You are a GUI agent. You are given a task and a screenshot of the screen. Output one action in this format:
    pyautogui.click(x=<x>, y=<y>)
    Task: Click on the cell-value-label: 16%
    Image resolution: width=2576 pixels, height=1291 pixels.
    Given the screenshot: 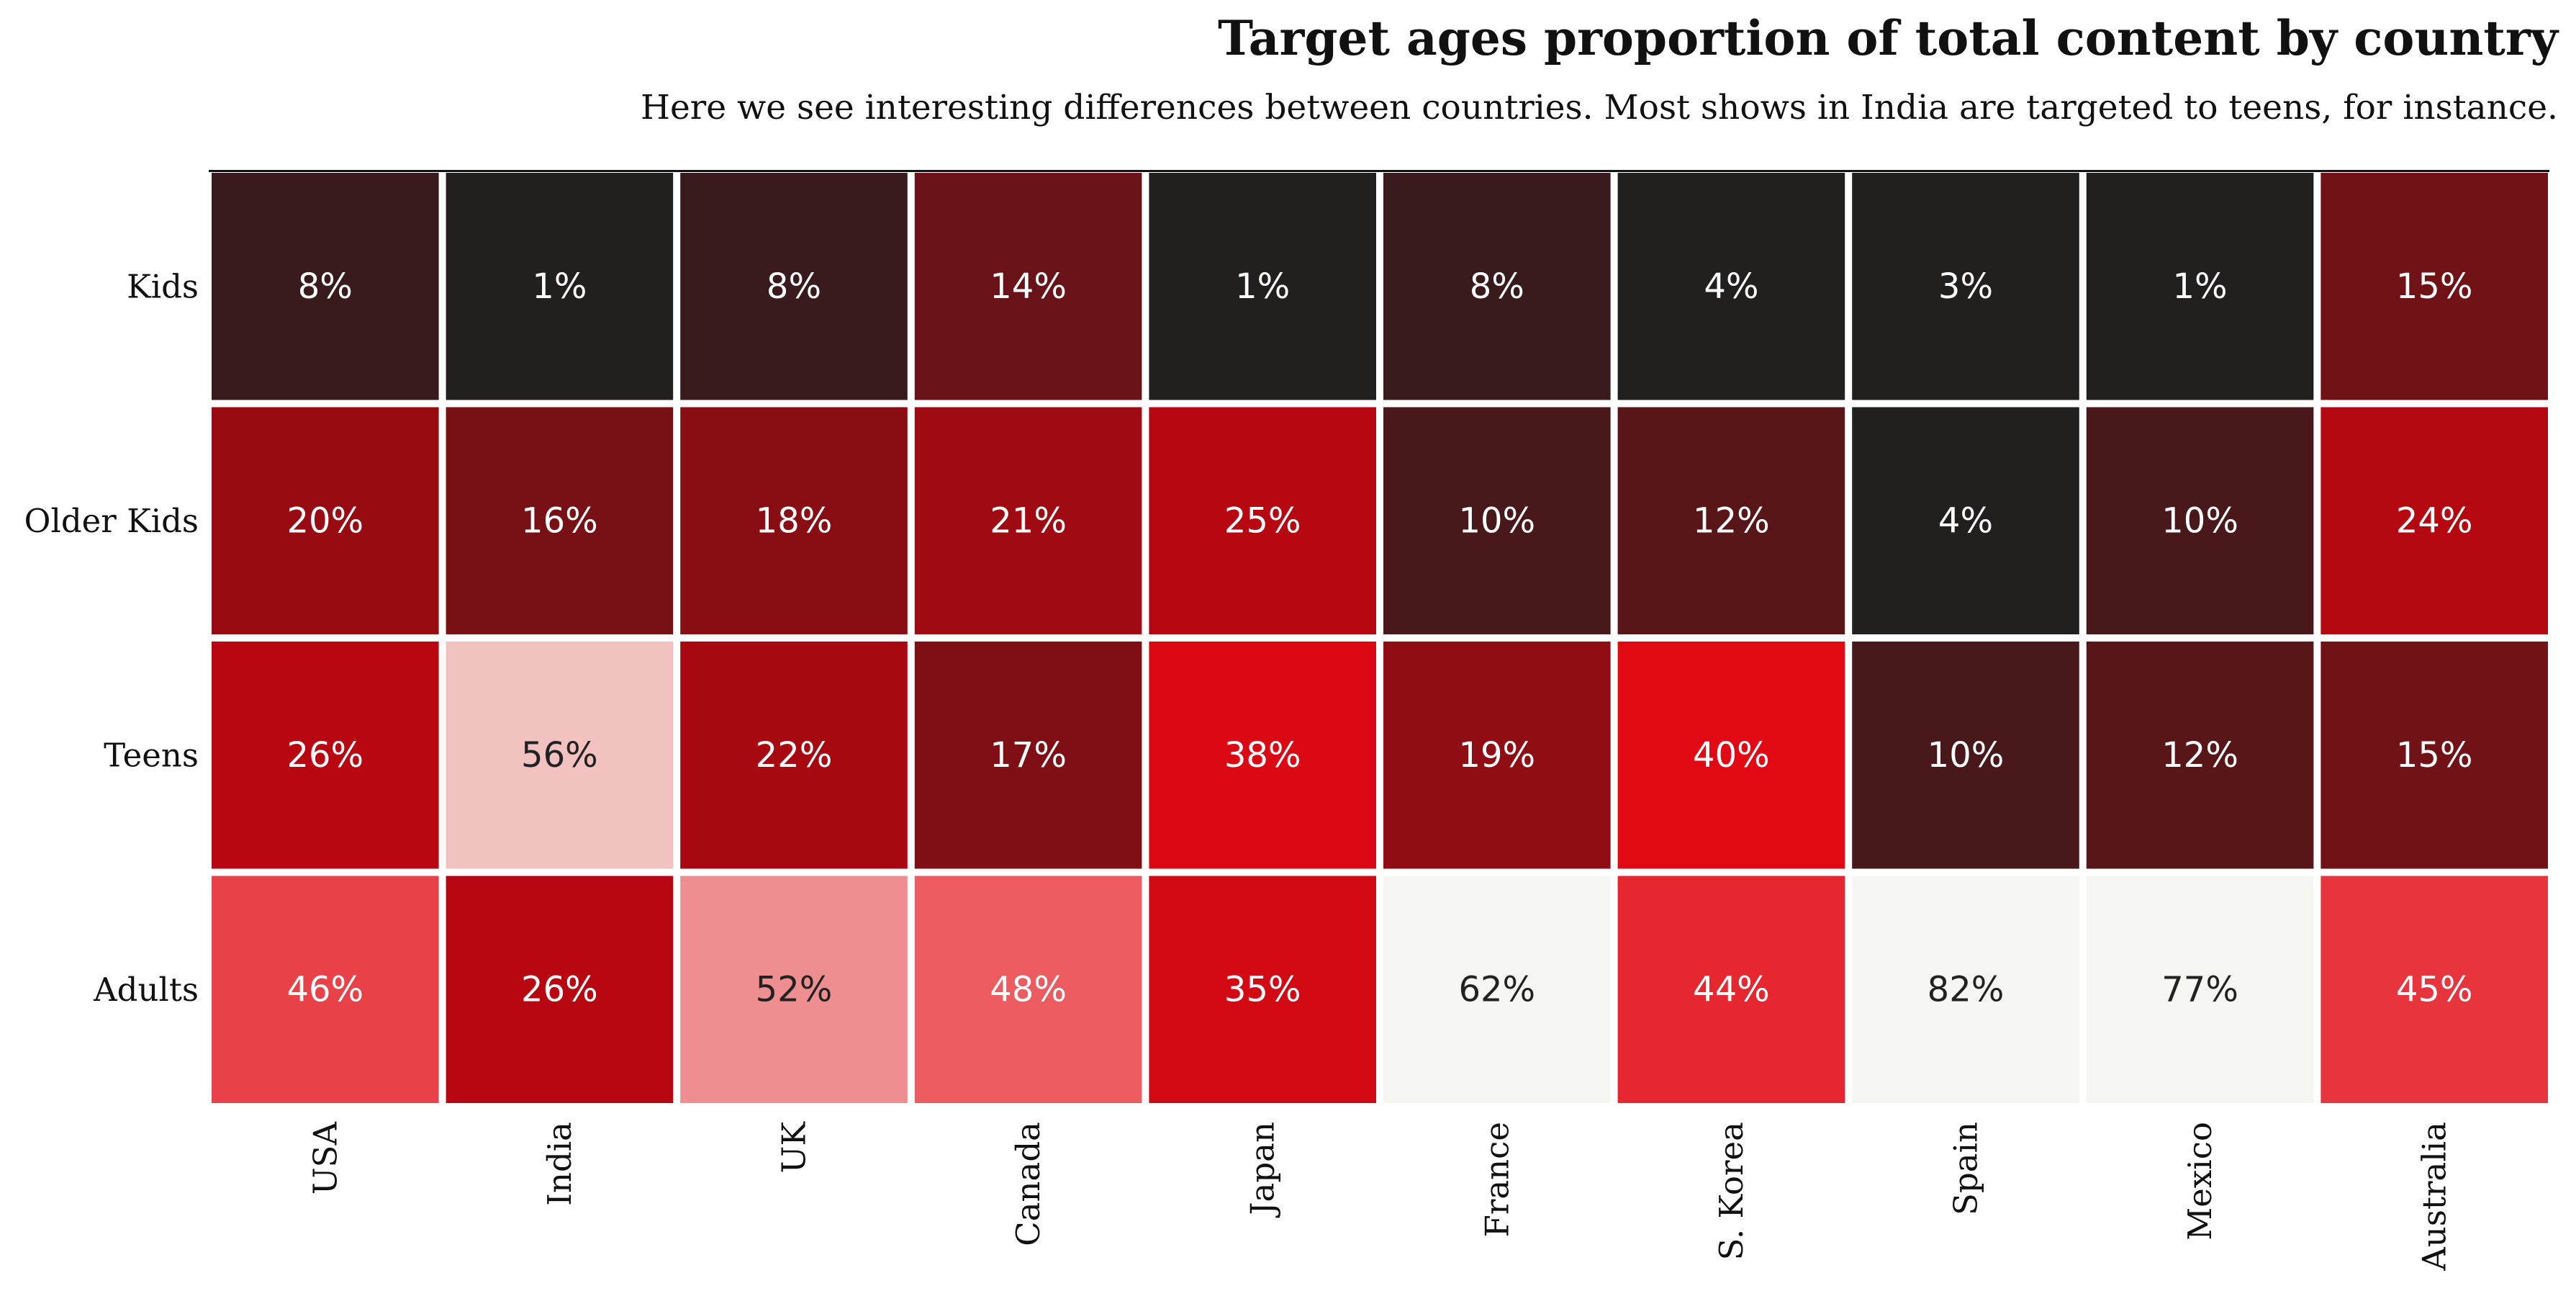 What is the action you would take?
    pyautogui.click(x=560, y=520)
    